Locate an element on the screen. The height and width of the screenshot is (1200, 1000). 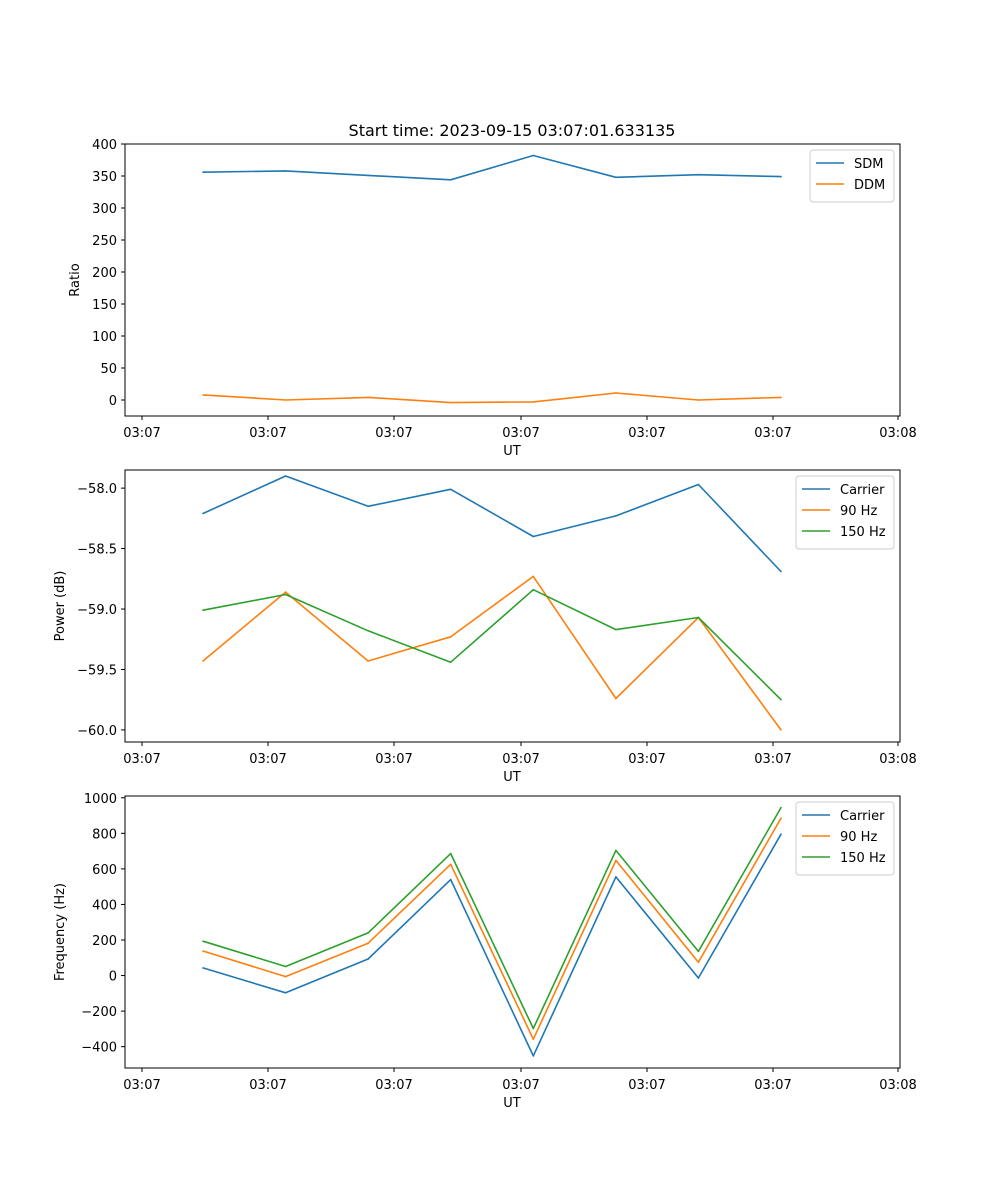
y-axis-label: Frequency (Hz) is located at coordinates (60, 932).